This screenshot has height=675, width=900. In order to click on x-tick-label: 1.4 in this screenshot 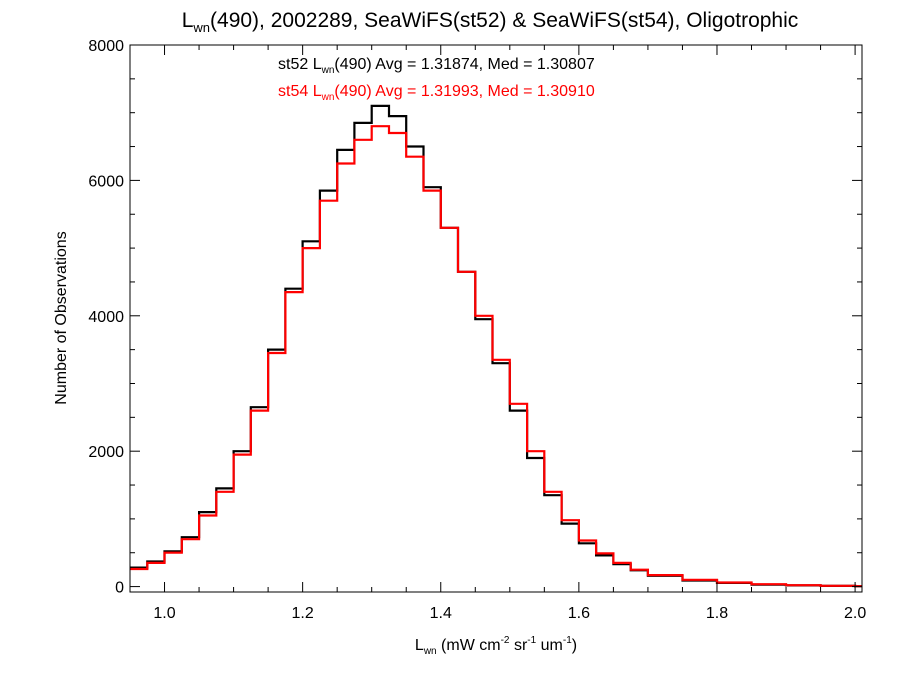, I will do `click(441, 613)`.